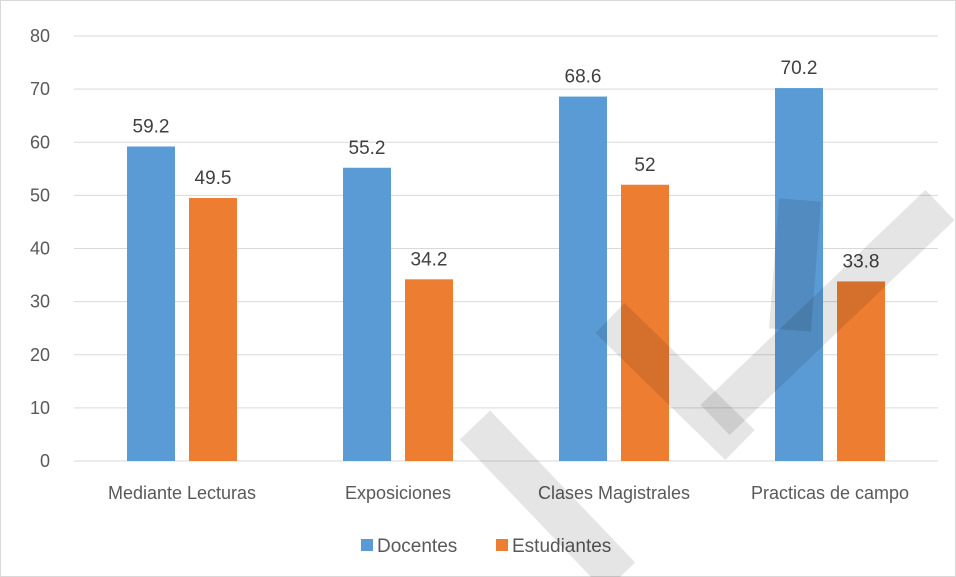 Image resolution: width=956 pixels, height=577 pixels. I want to click on legend-label: Docentes, so click(417, 546).